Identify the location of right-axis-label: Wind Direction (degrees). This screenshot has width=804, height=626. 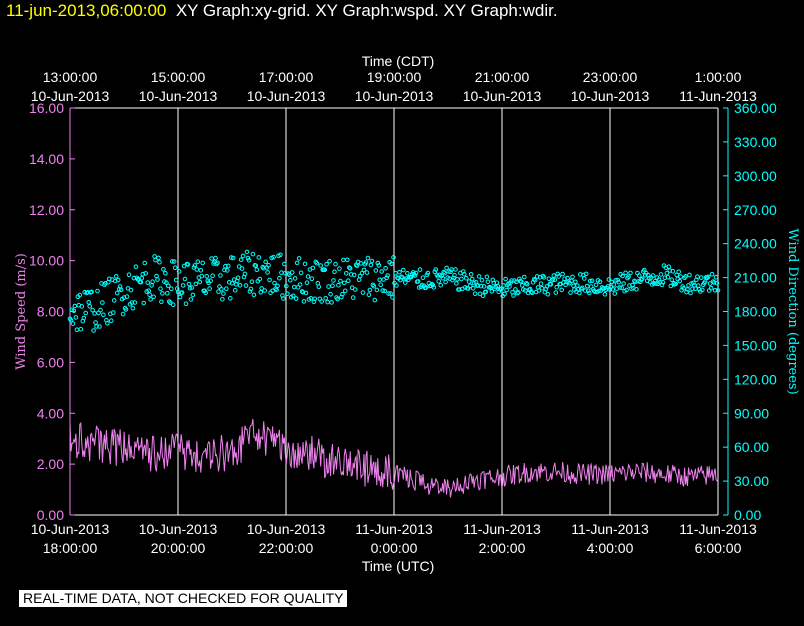
(792, 311).